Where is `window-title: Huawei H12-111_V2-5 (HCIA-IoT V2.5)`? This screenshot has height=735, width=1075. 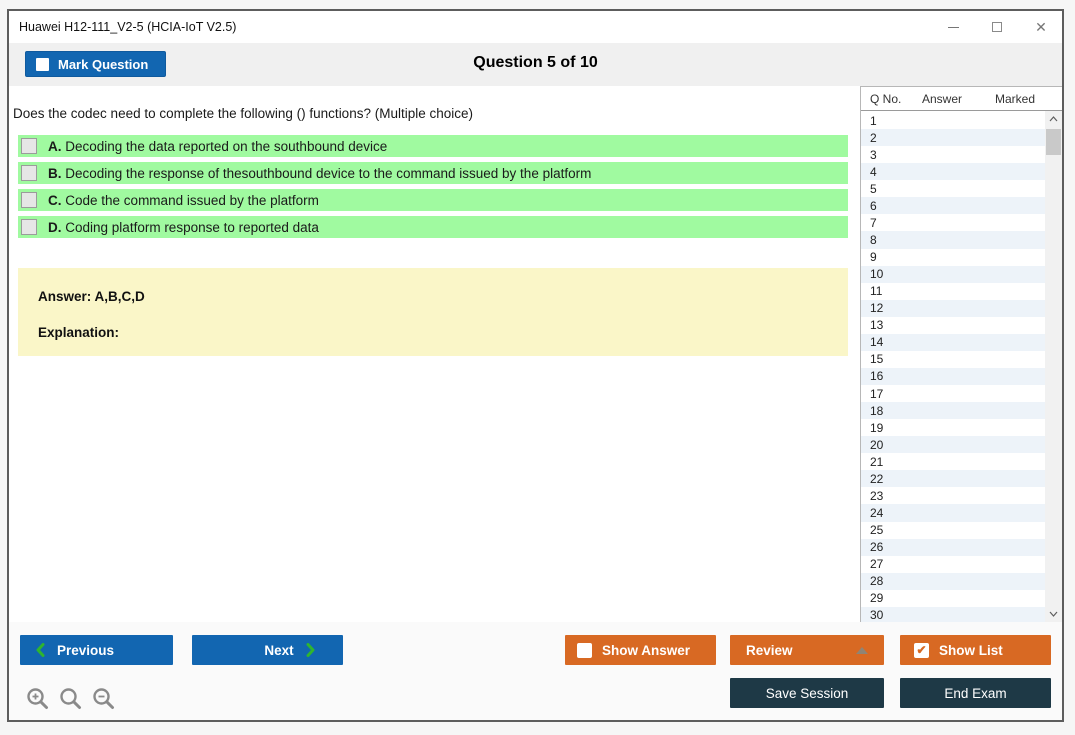 window-title: Huawei H12-111_V2-5 (HCIA-IoT V2.5) is located at coordinates (128, 27).